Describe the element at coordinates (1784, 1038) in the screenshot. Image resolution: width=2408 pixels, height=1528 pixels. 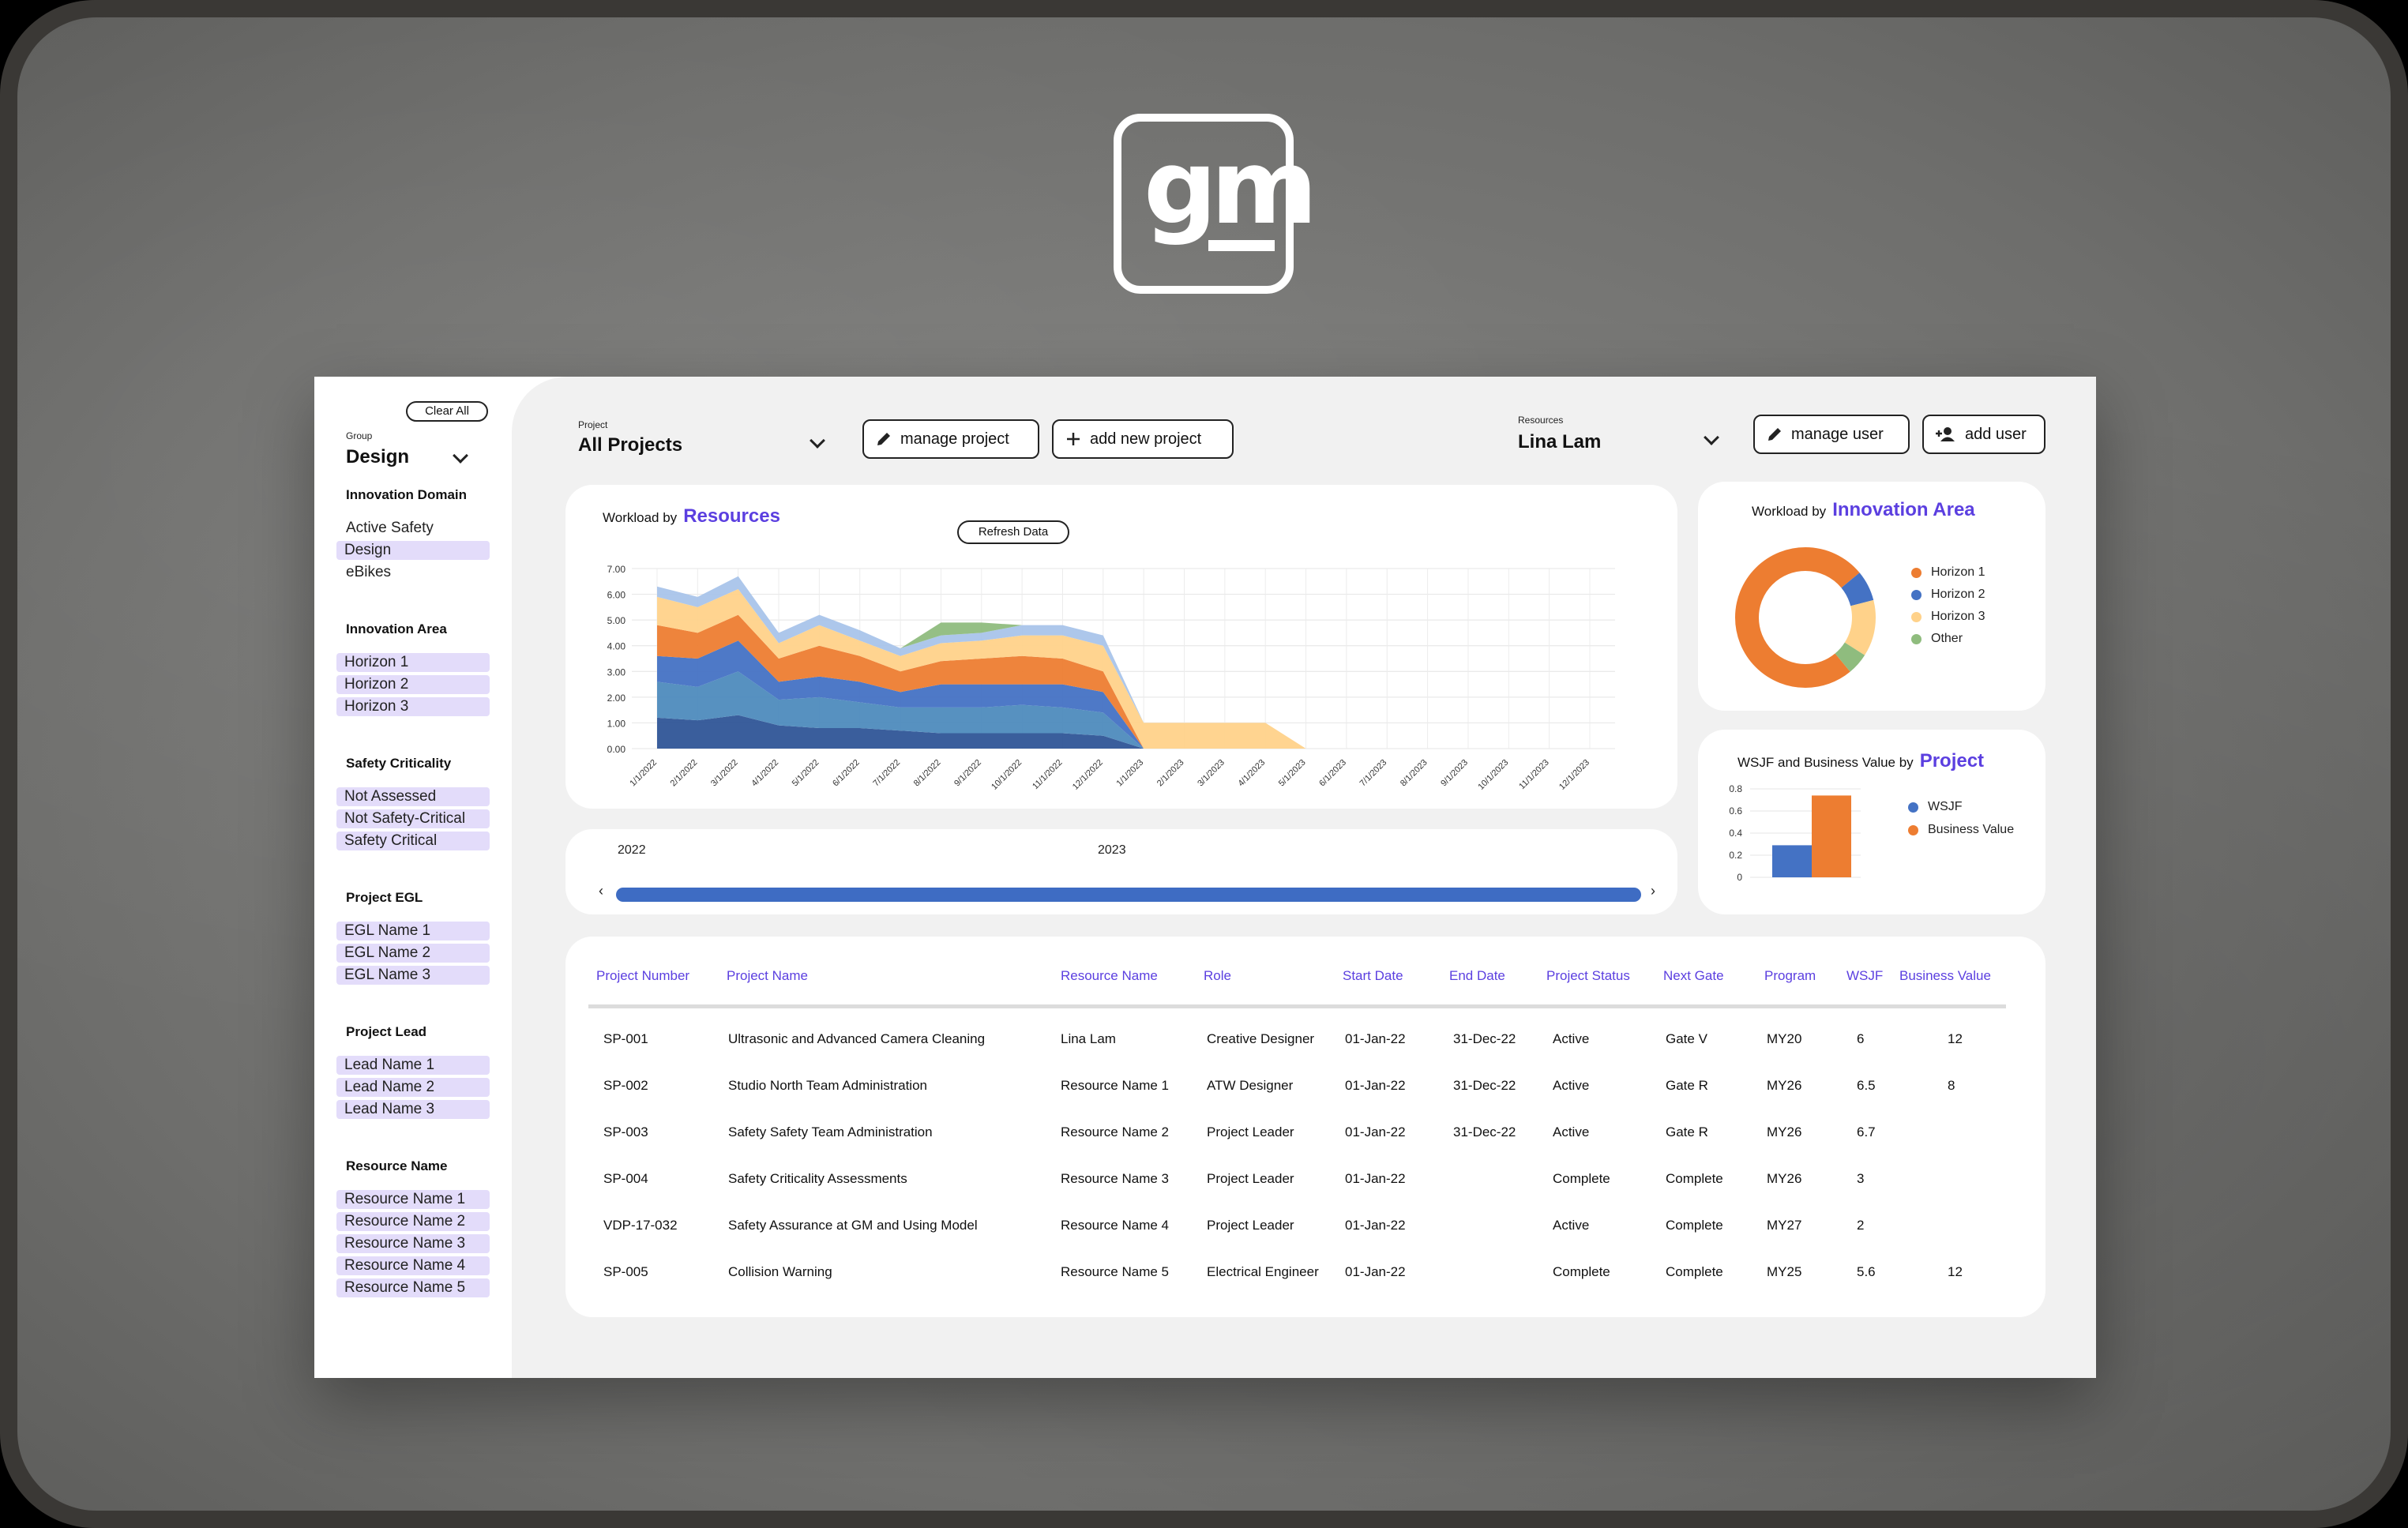
I see `table-cell: MY20` at that location.